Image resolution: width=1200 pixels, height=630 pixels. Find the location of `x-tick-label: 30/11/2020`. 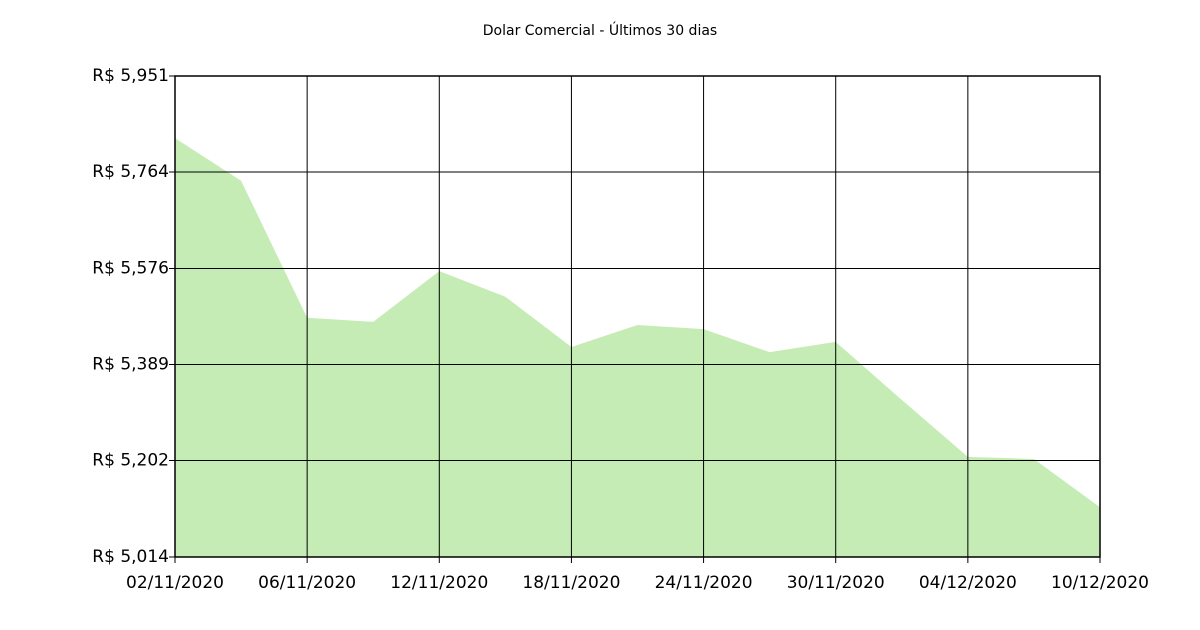

x-tick-label: 30/11/2020 is located at coordinates (836, 583).